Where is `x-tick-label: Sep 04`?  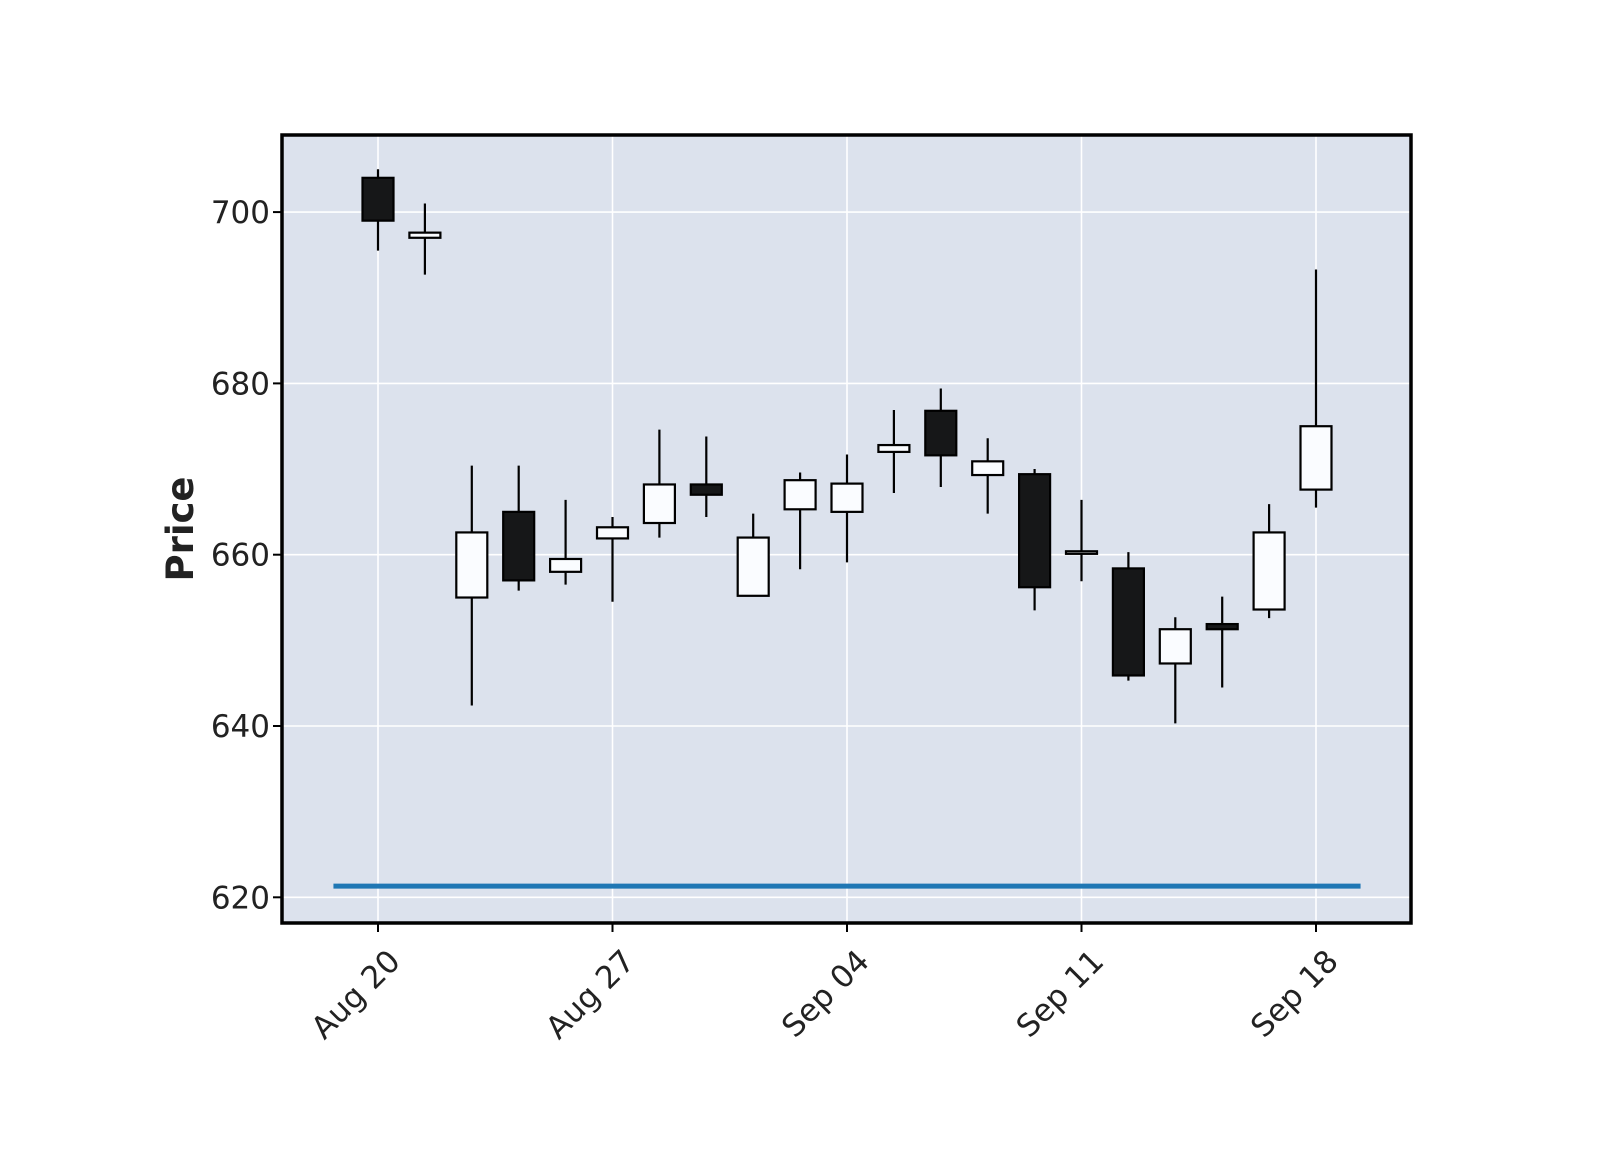 x-tick-label: Sep 04 is located at coordinates (826, 994).